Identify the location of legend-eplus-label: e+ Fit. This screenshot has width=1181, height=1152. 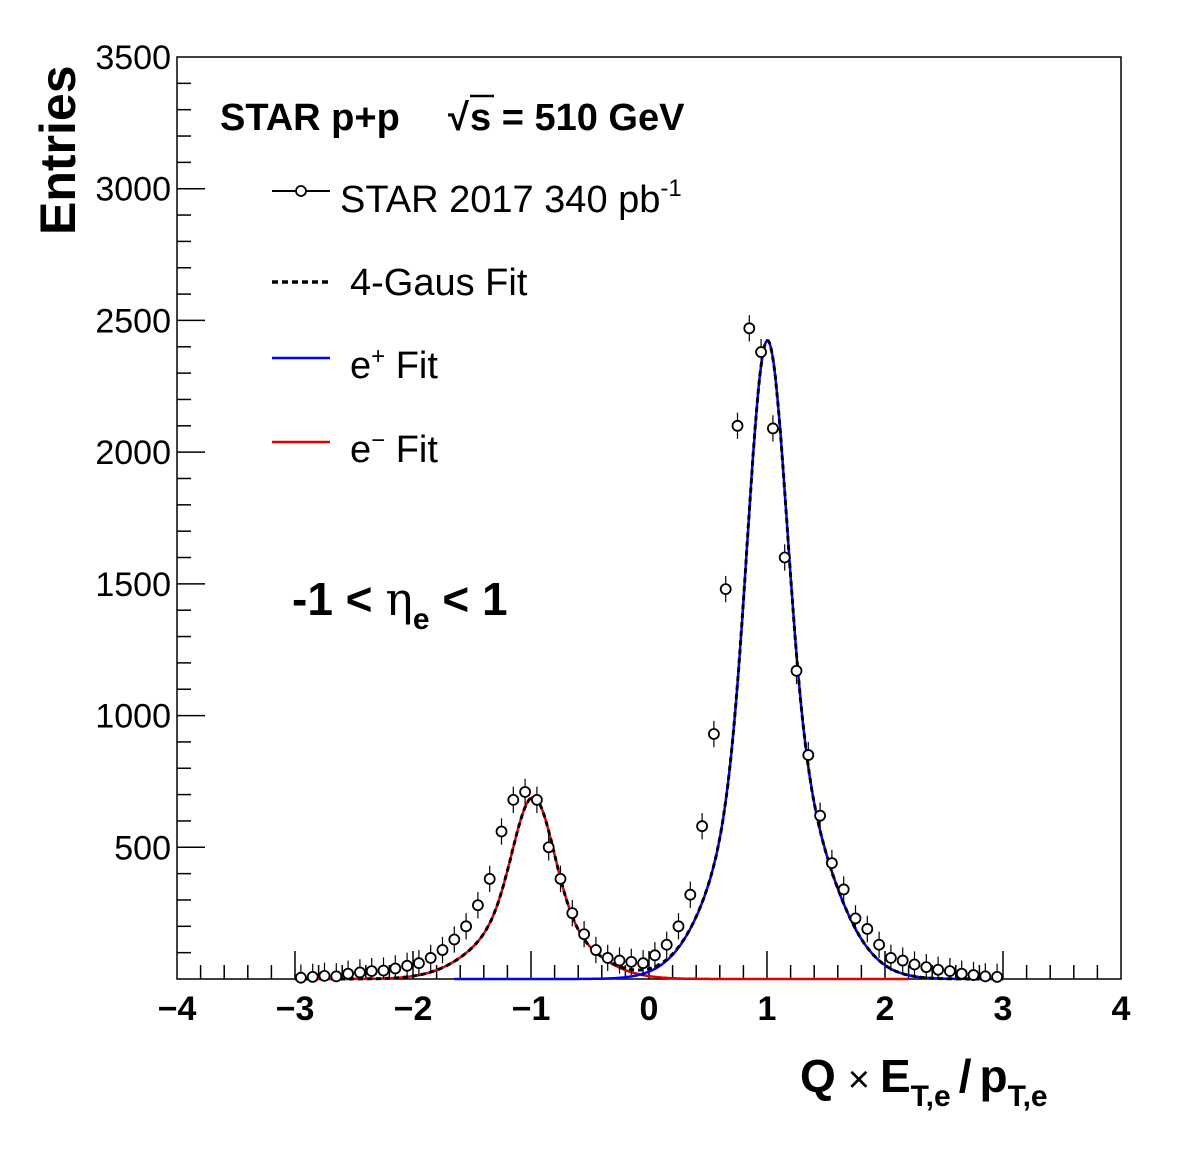
(394, 365).